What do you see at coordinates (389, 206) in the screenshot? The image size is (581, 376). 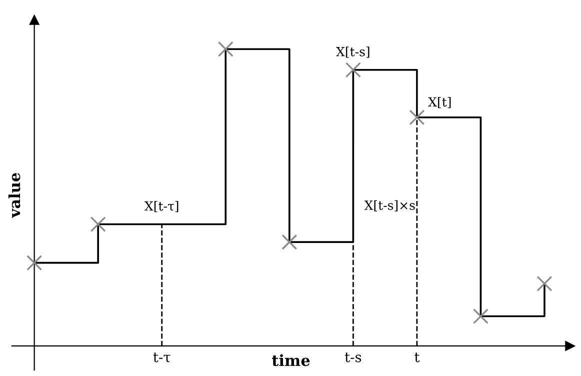 I see `annotation: X[t-s]×s` at bounding box center [389, 206].